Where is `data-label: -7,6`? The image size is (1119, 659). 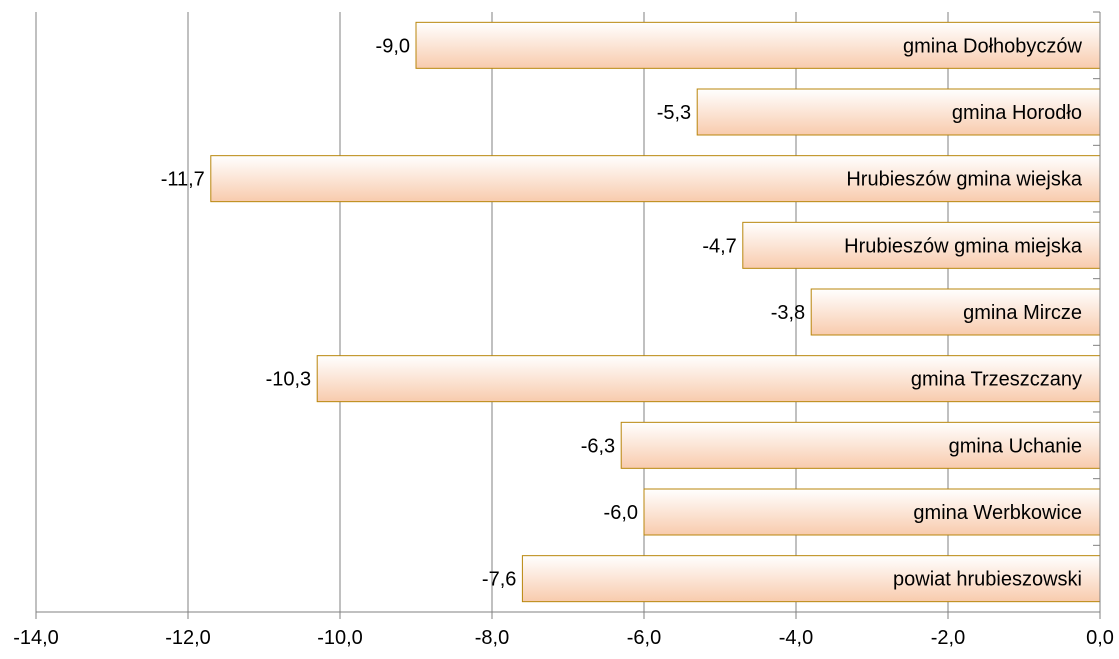 data-label: -7,6 is located at coordinates (499, 580).